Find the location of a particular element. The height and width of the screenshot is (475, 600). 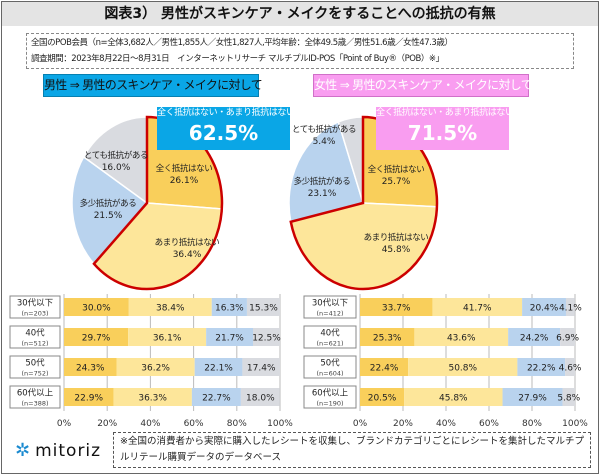

category-n: (n=621) is located at coordinates (329, 344).